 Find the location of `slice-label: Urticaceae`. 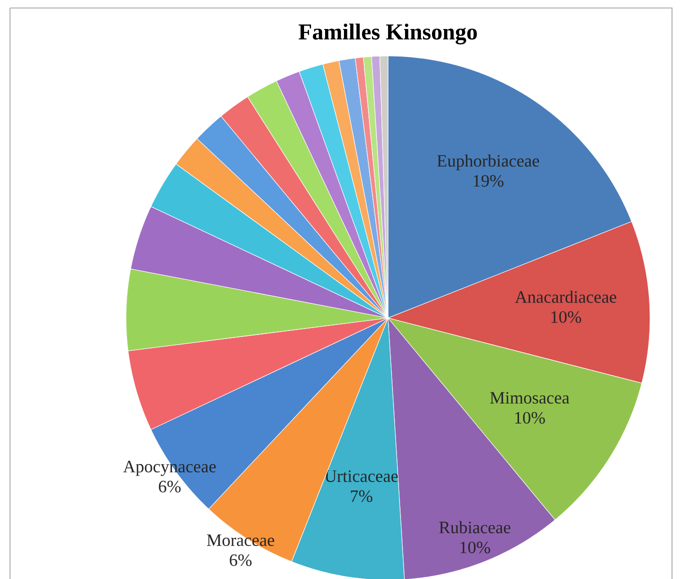

slice-label: Urticaceae is located at coordinates (361, 476).